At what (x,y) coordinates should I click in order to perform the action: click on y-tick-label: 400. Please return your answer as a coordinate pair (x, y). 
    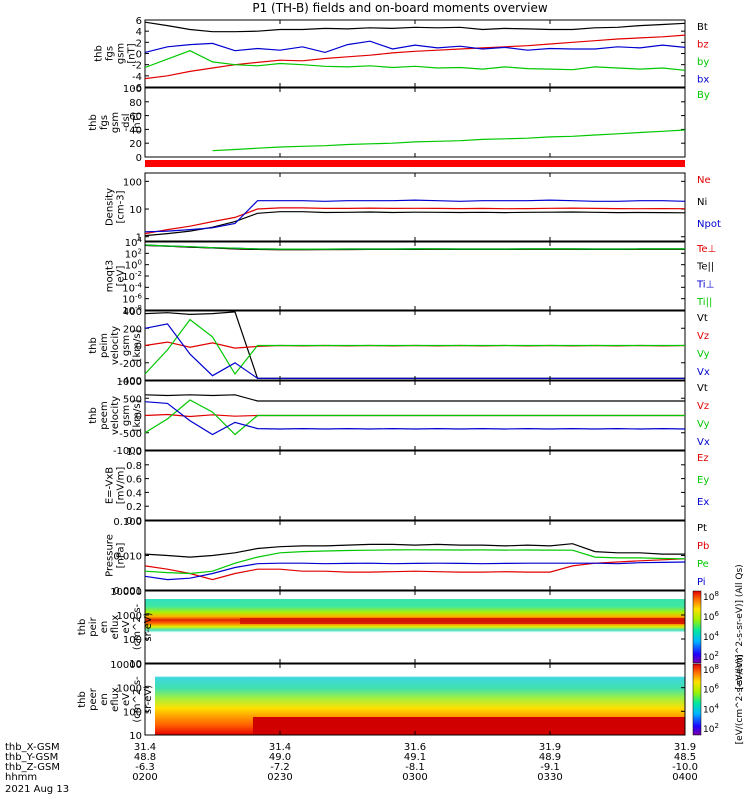
    Looking at the image, I should click on (132, 312).